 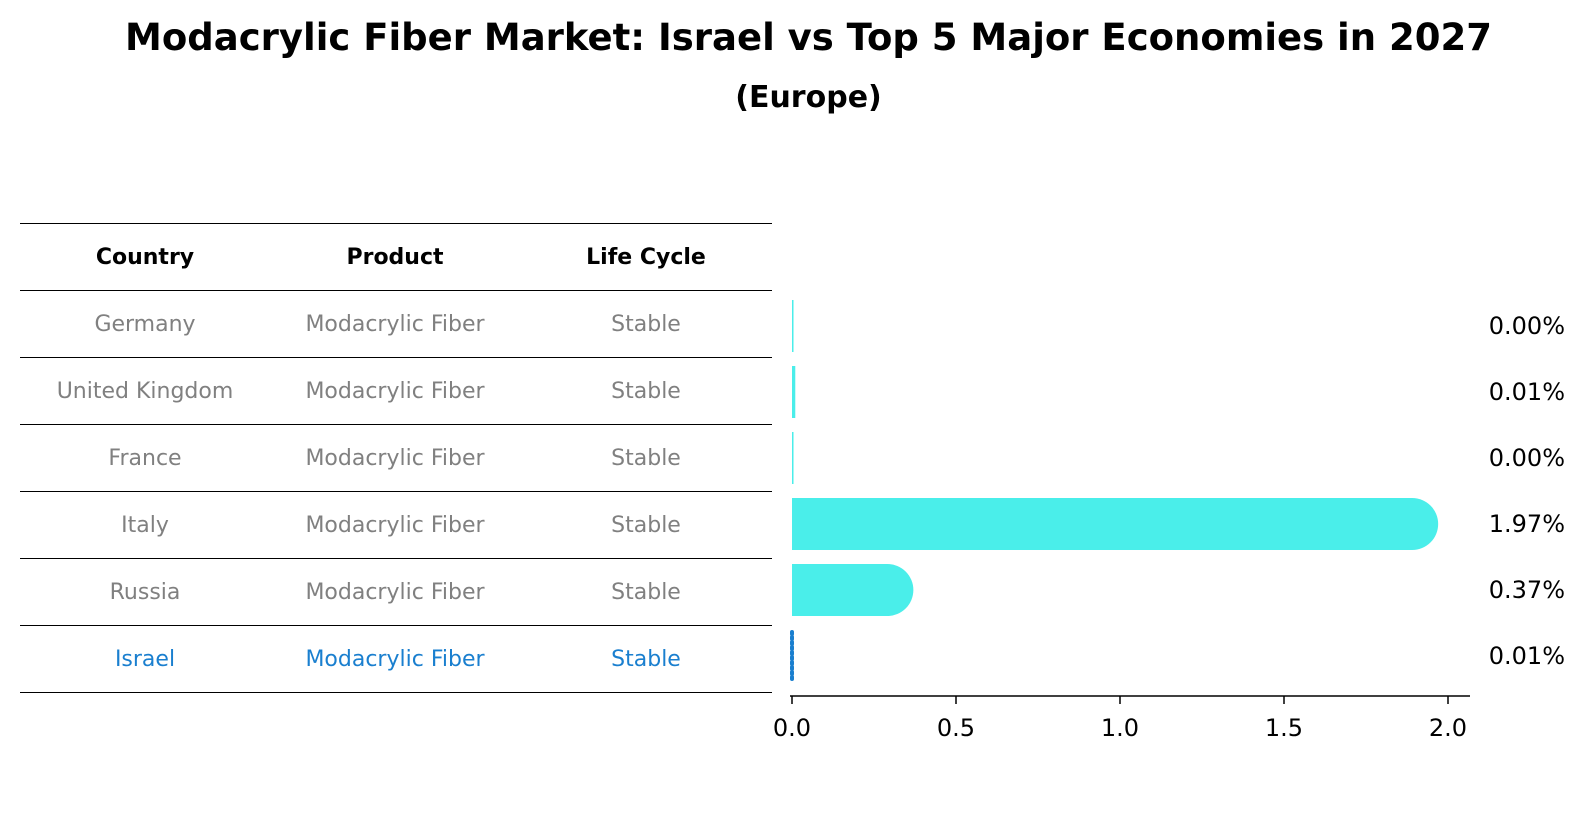 I want to click on table-row-highlighted: Israel Modacrylic Fiber Stable, so click(x=396, y=659).